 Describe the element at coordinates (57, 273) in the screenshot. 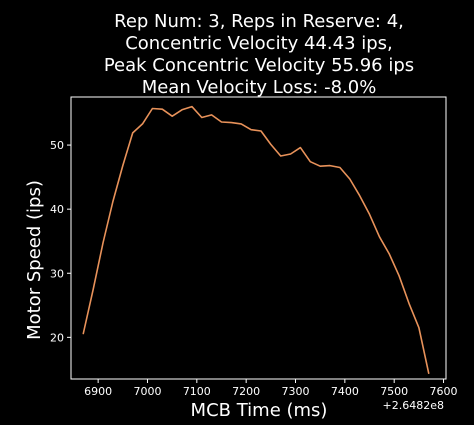

I see `y-tick-label: 30` at that location.